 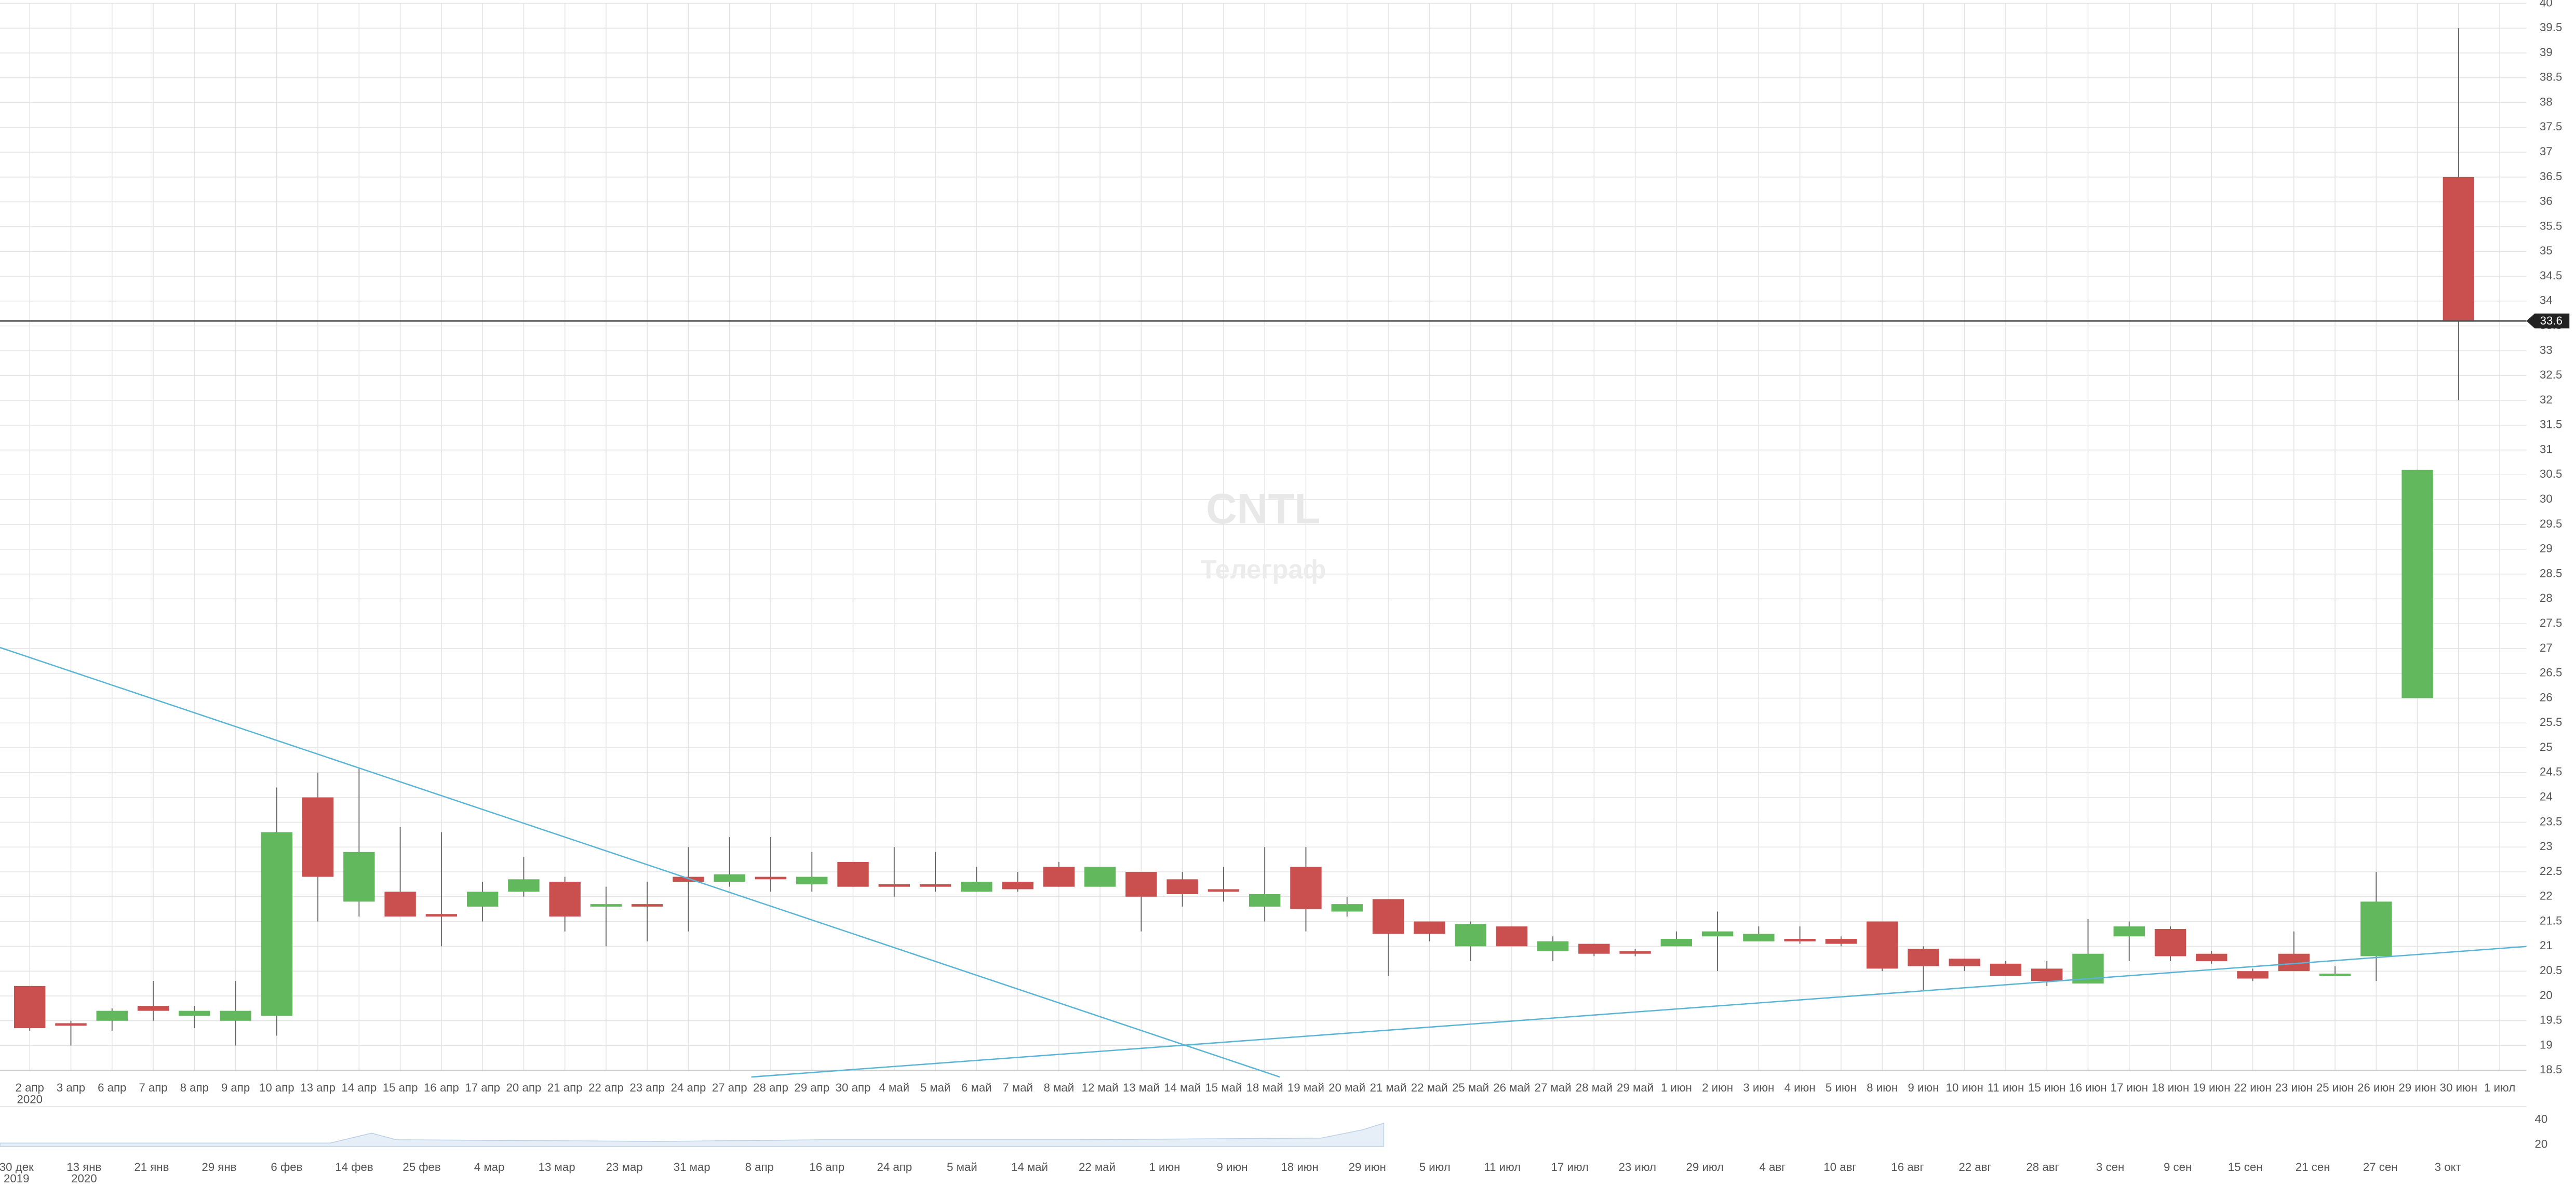 I want to click on navigator-x-label: 13 янв, so click(x=83, y=1167).